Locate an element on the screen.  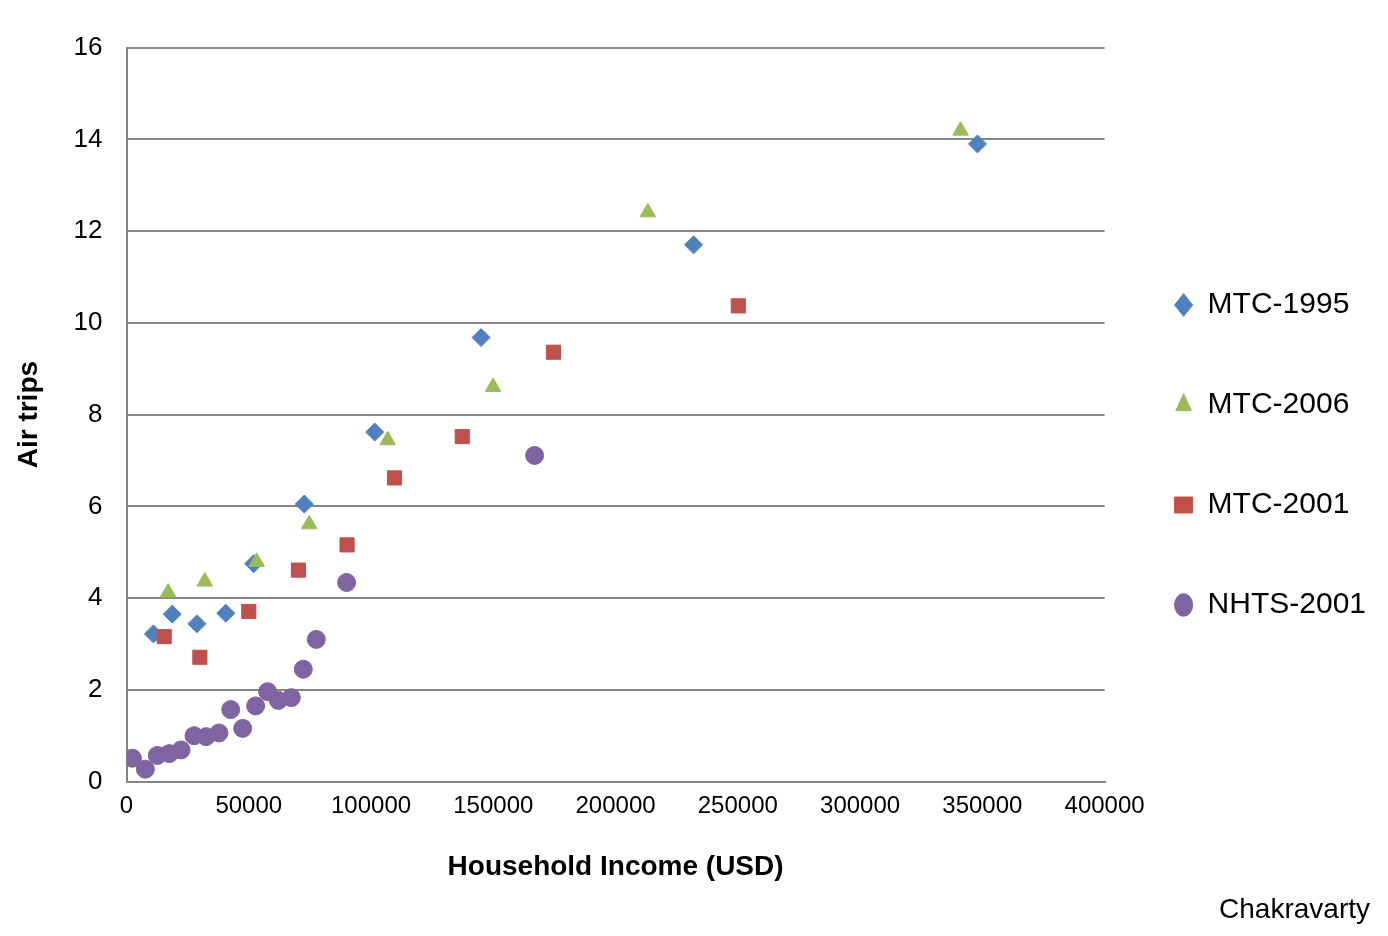
y-tick-label: 4 is located at coordinates (95, 596).